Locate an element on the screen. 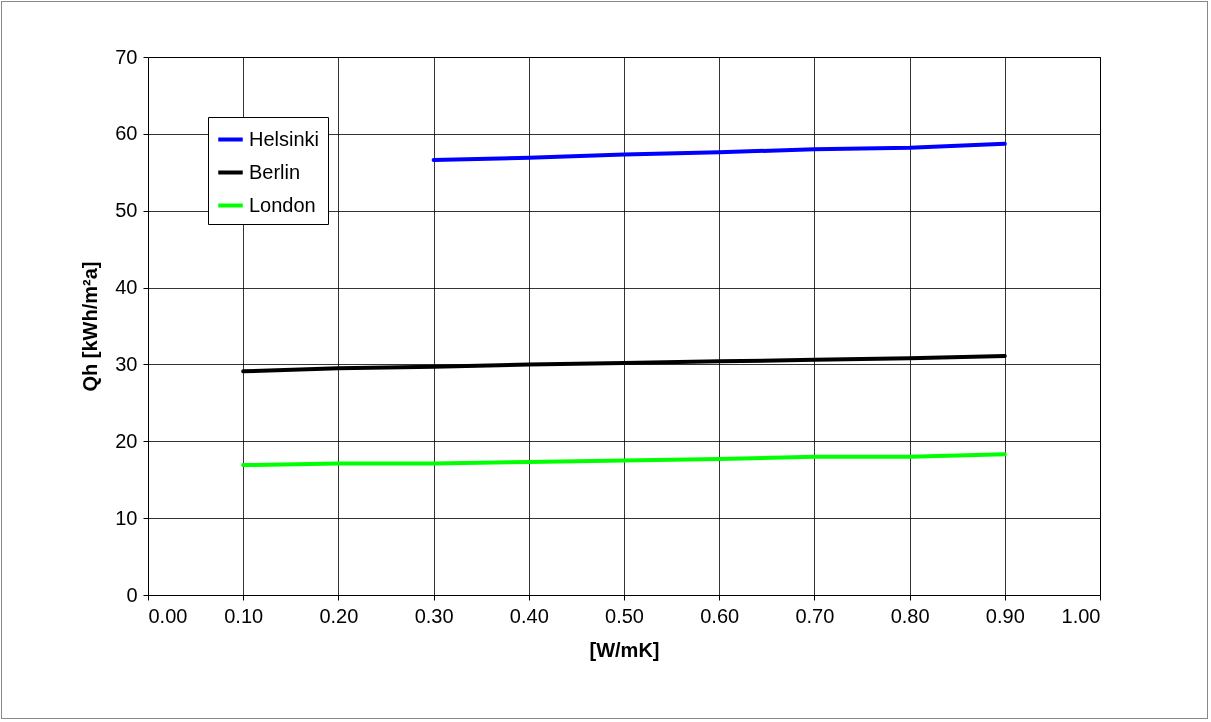 Image resolution: width=1211 pixels, height=722 pixels. x-tick-label: 0.30 is located at coordinates (434, 615).